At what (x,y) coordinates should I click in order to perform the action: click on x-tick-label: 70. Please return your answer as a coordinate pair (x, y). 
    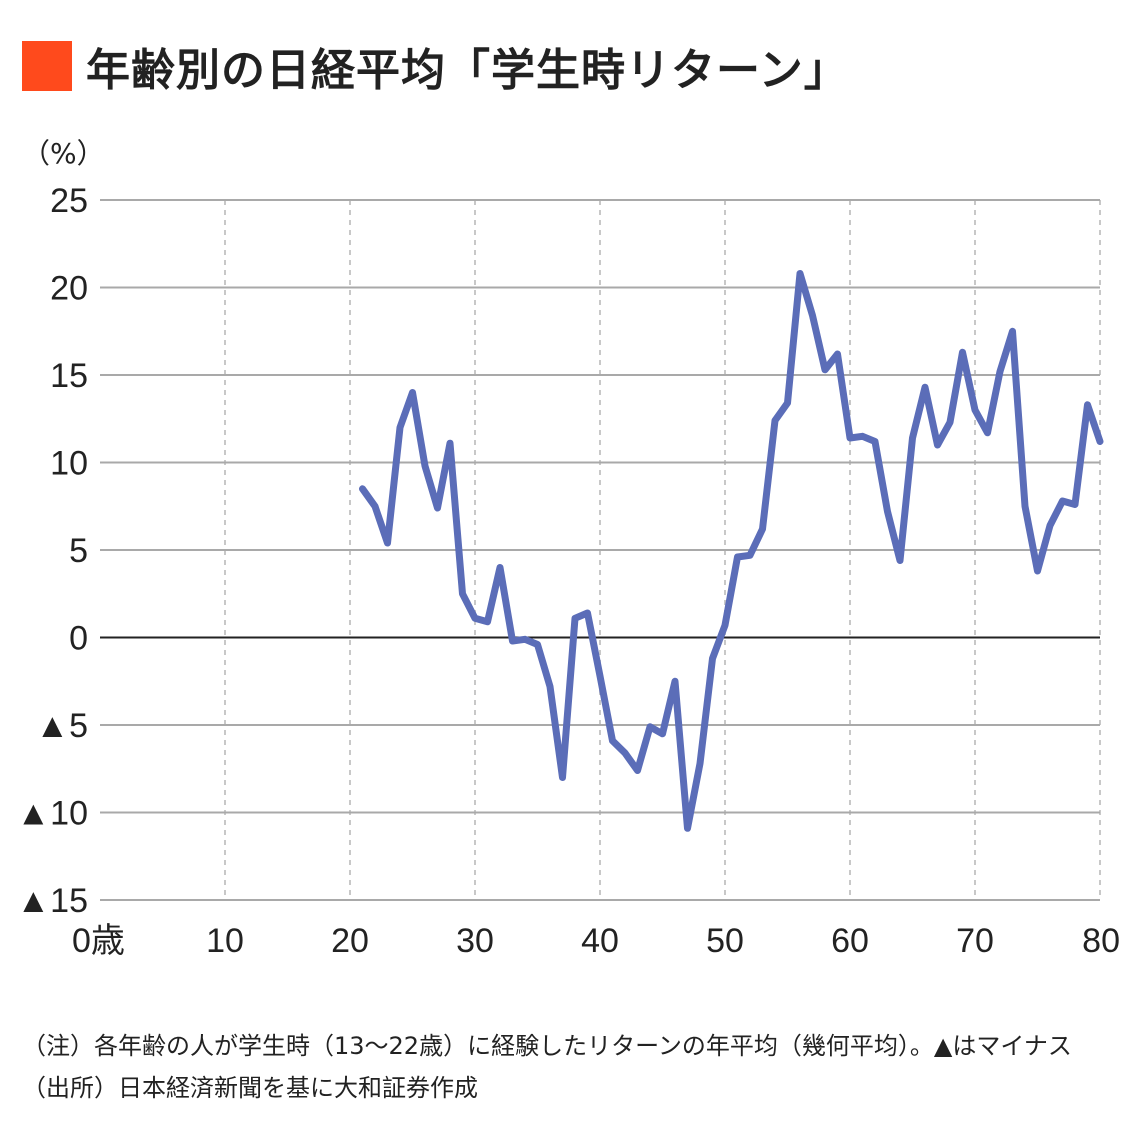
    Looking at the image, I should click on (975, 941).